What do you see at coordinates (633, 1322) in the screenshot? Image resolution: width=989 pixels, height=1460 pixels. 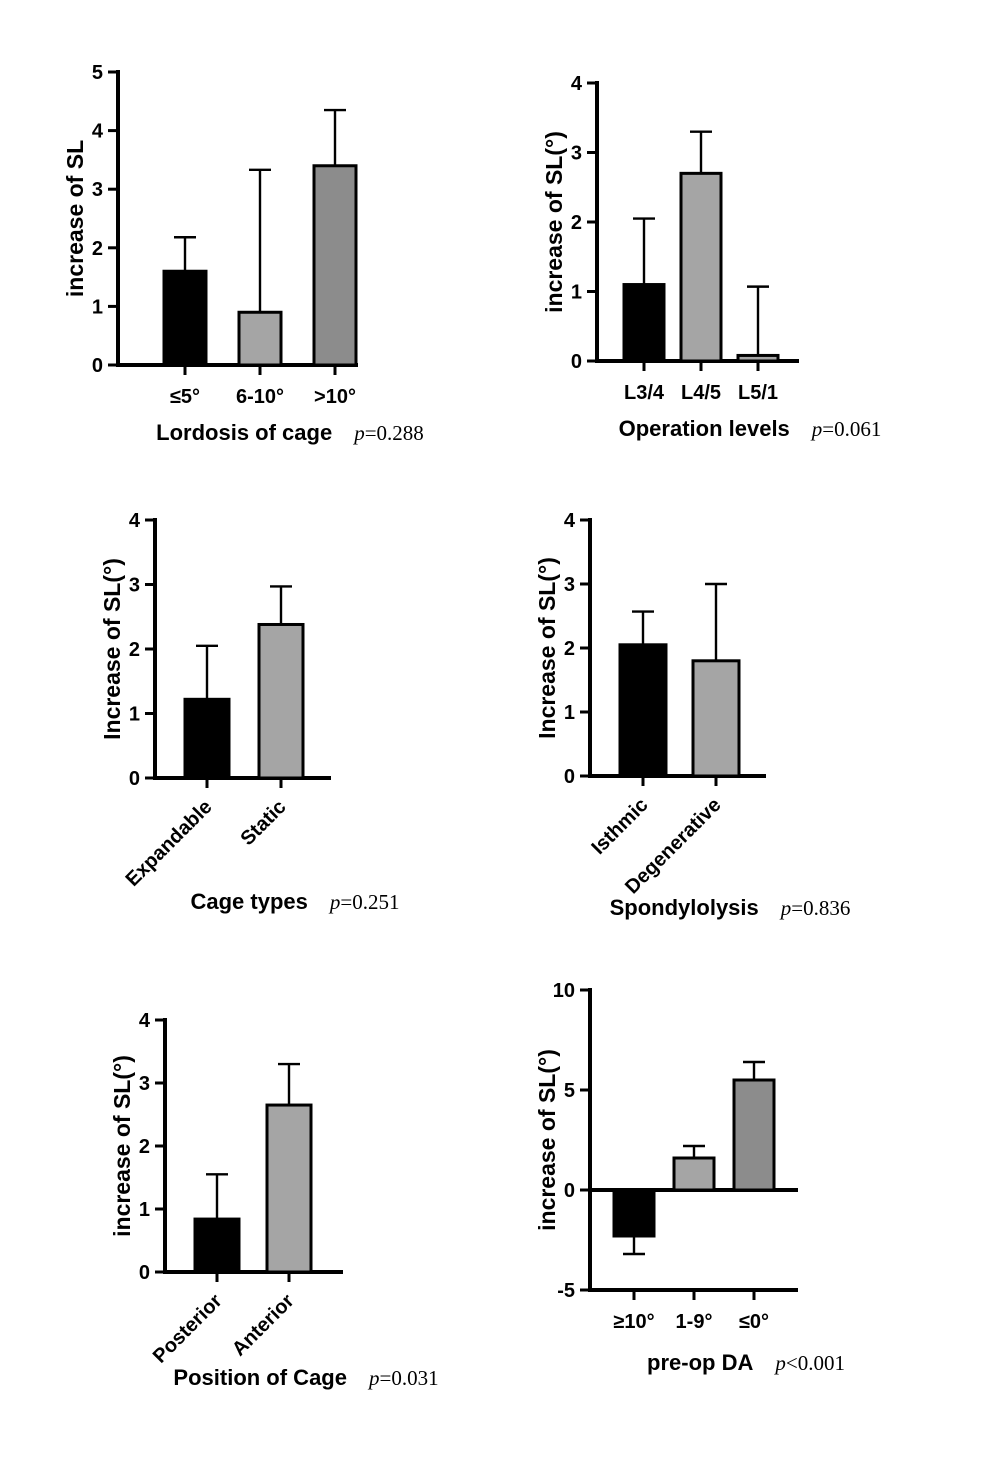 I see `x-tick-label: ≥10°` at bounding box center [633, 1322].